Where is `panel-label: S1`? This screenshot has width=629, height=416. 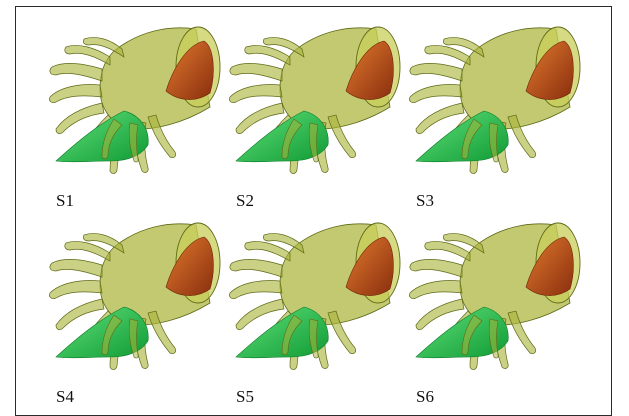 panel-label: S1 is located at coordinates (65, 200).